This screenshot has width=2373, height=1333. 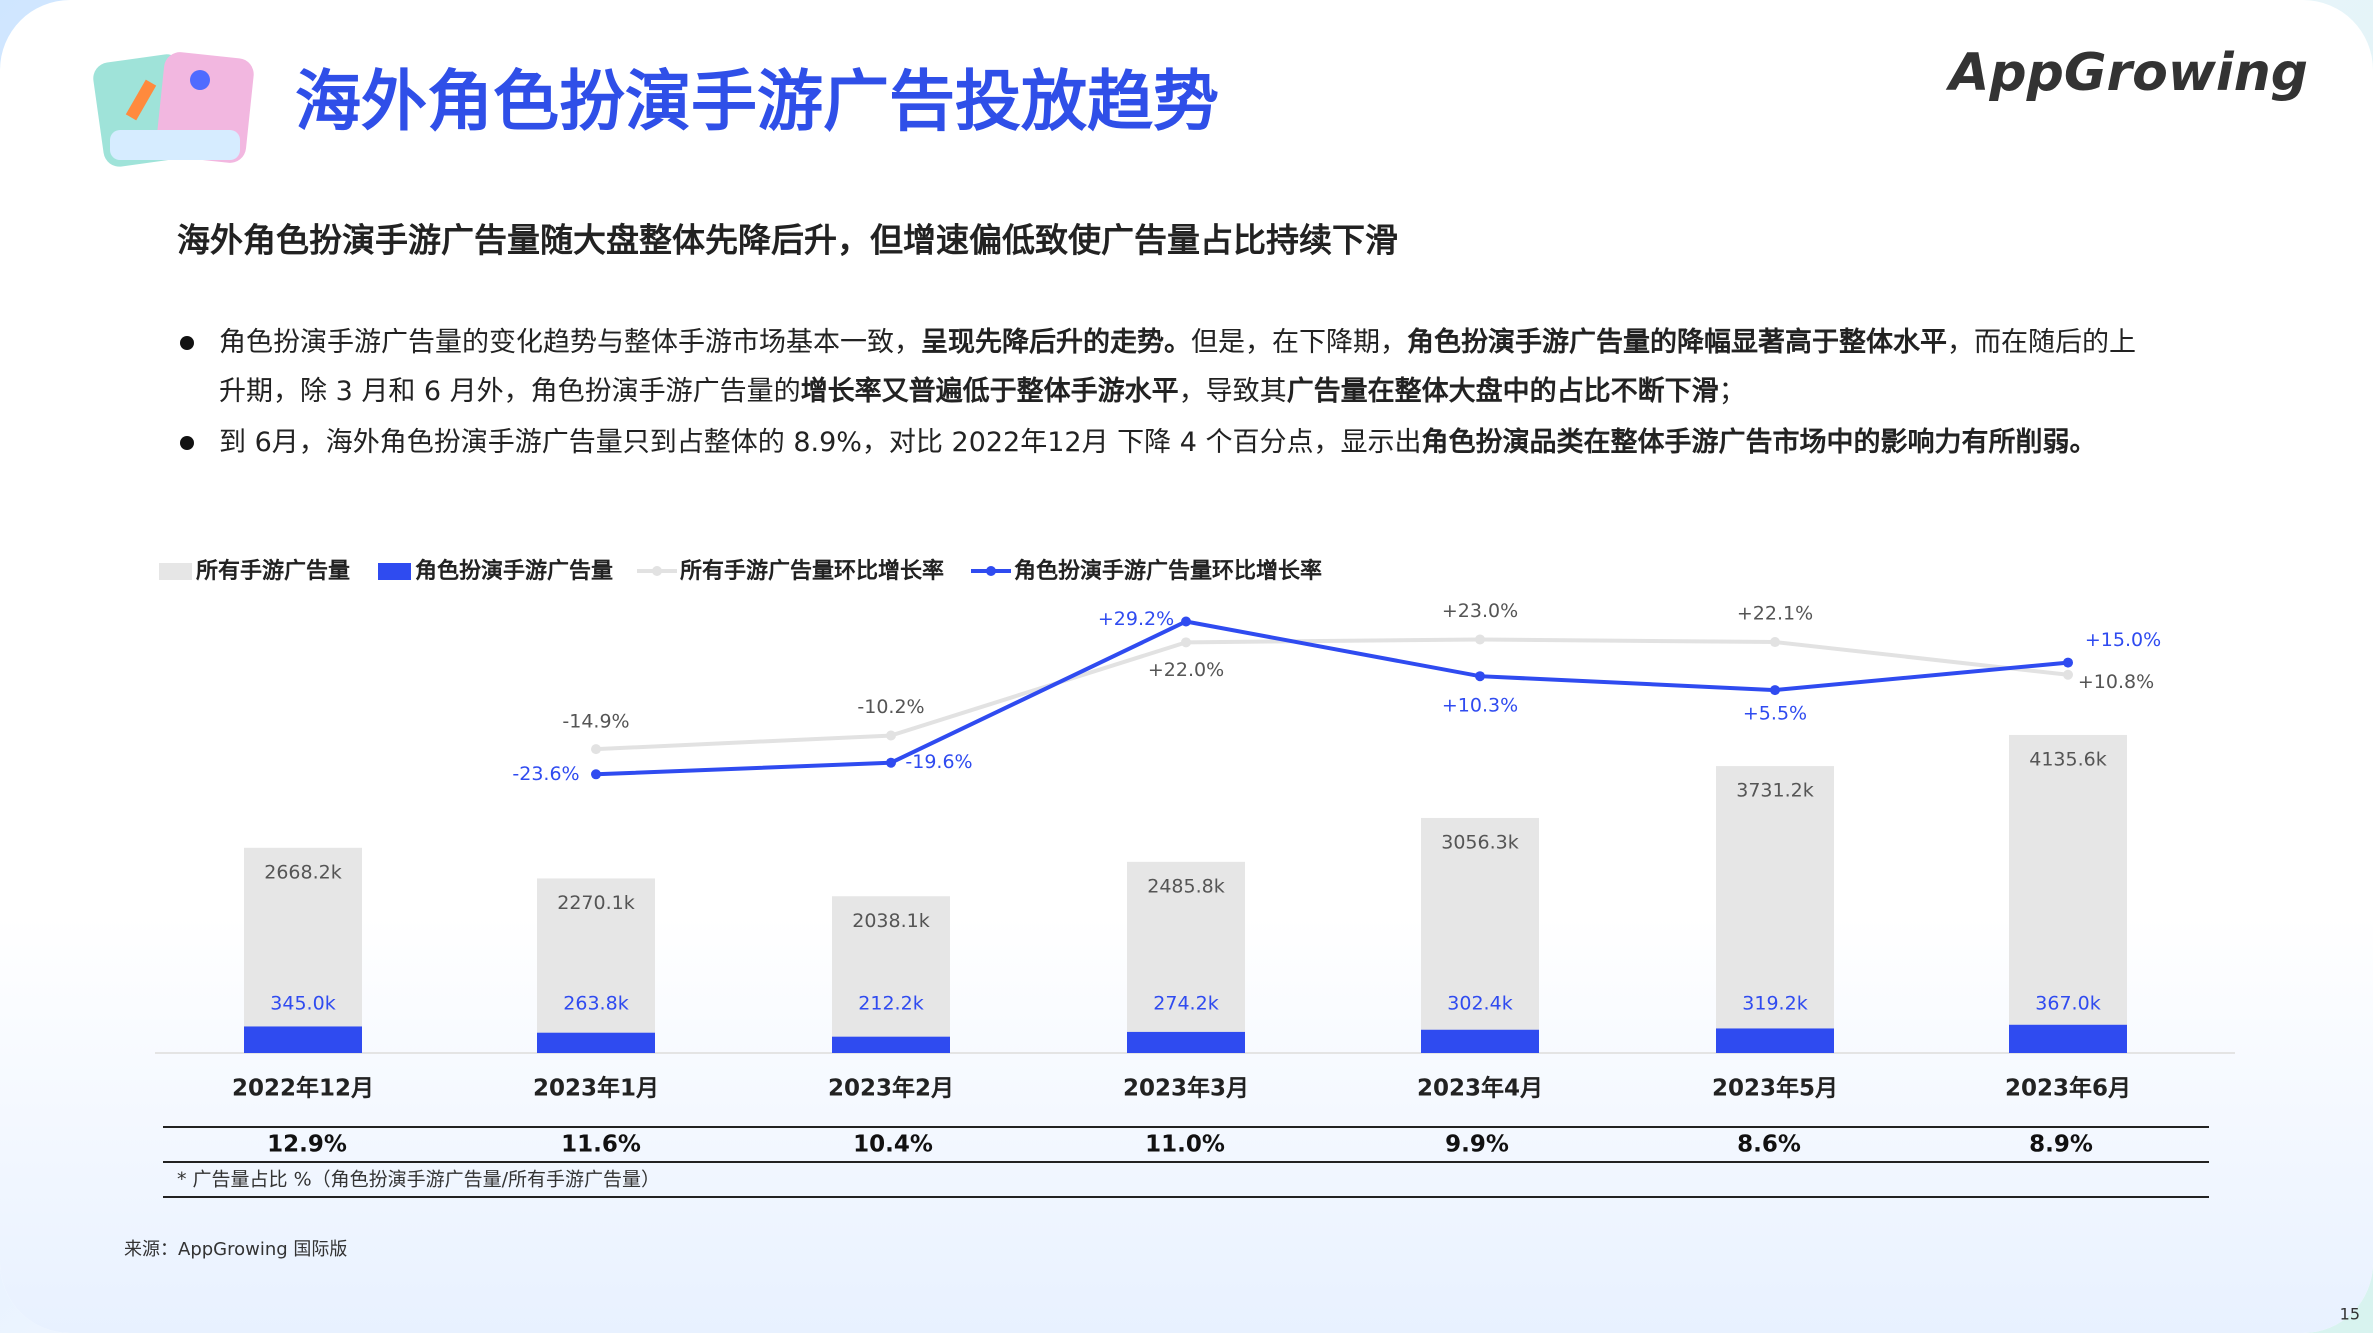 I want to click on data-label: 319.2k, so click(x=1774, y=1004).